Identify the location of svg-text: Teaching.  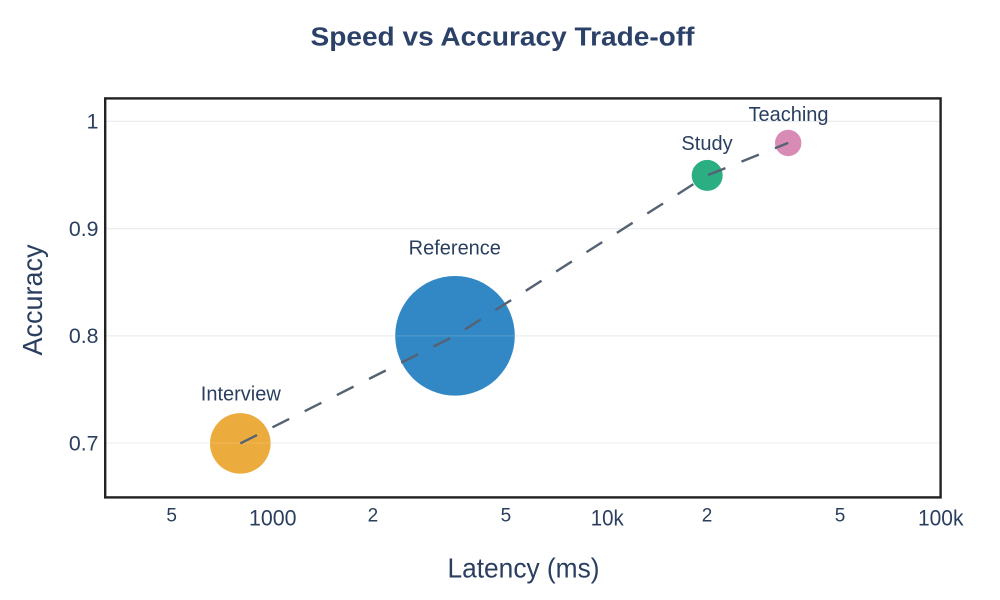
(788, 115).